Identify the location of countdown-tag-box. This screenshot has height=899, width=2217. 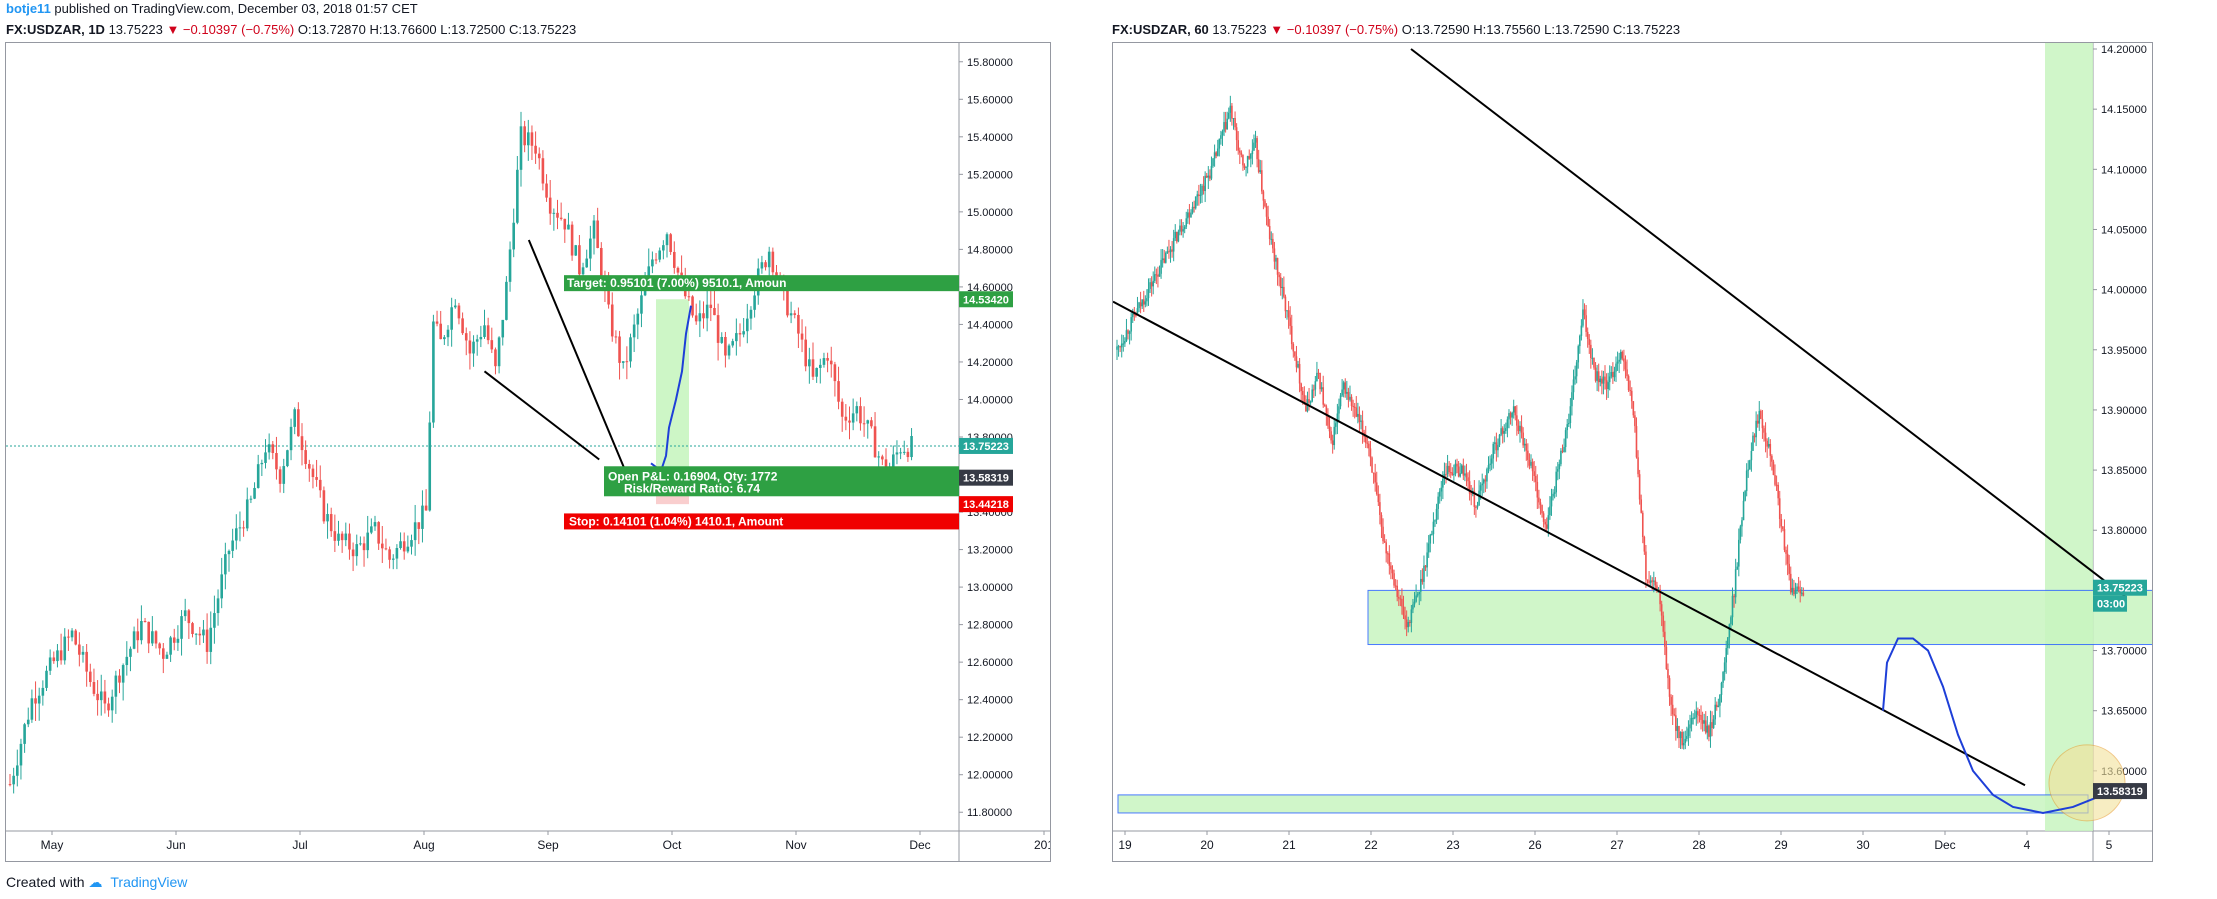
(2110, 603).